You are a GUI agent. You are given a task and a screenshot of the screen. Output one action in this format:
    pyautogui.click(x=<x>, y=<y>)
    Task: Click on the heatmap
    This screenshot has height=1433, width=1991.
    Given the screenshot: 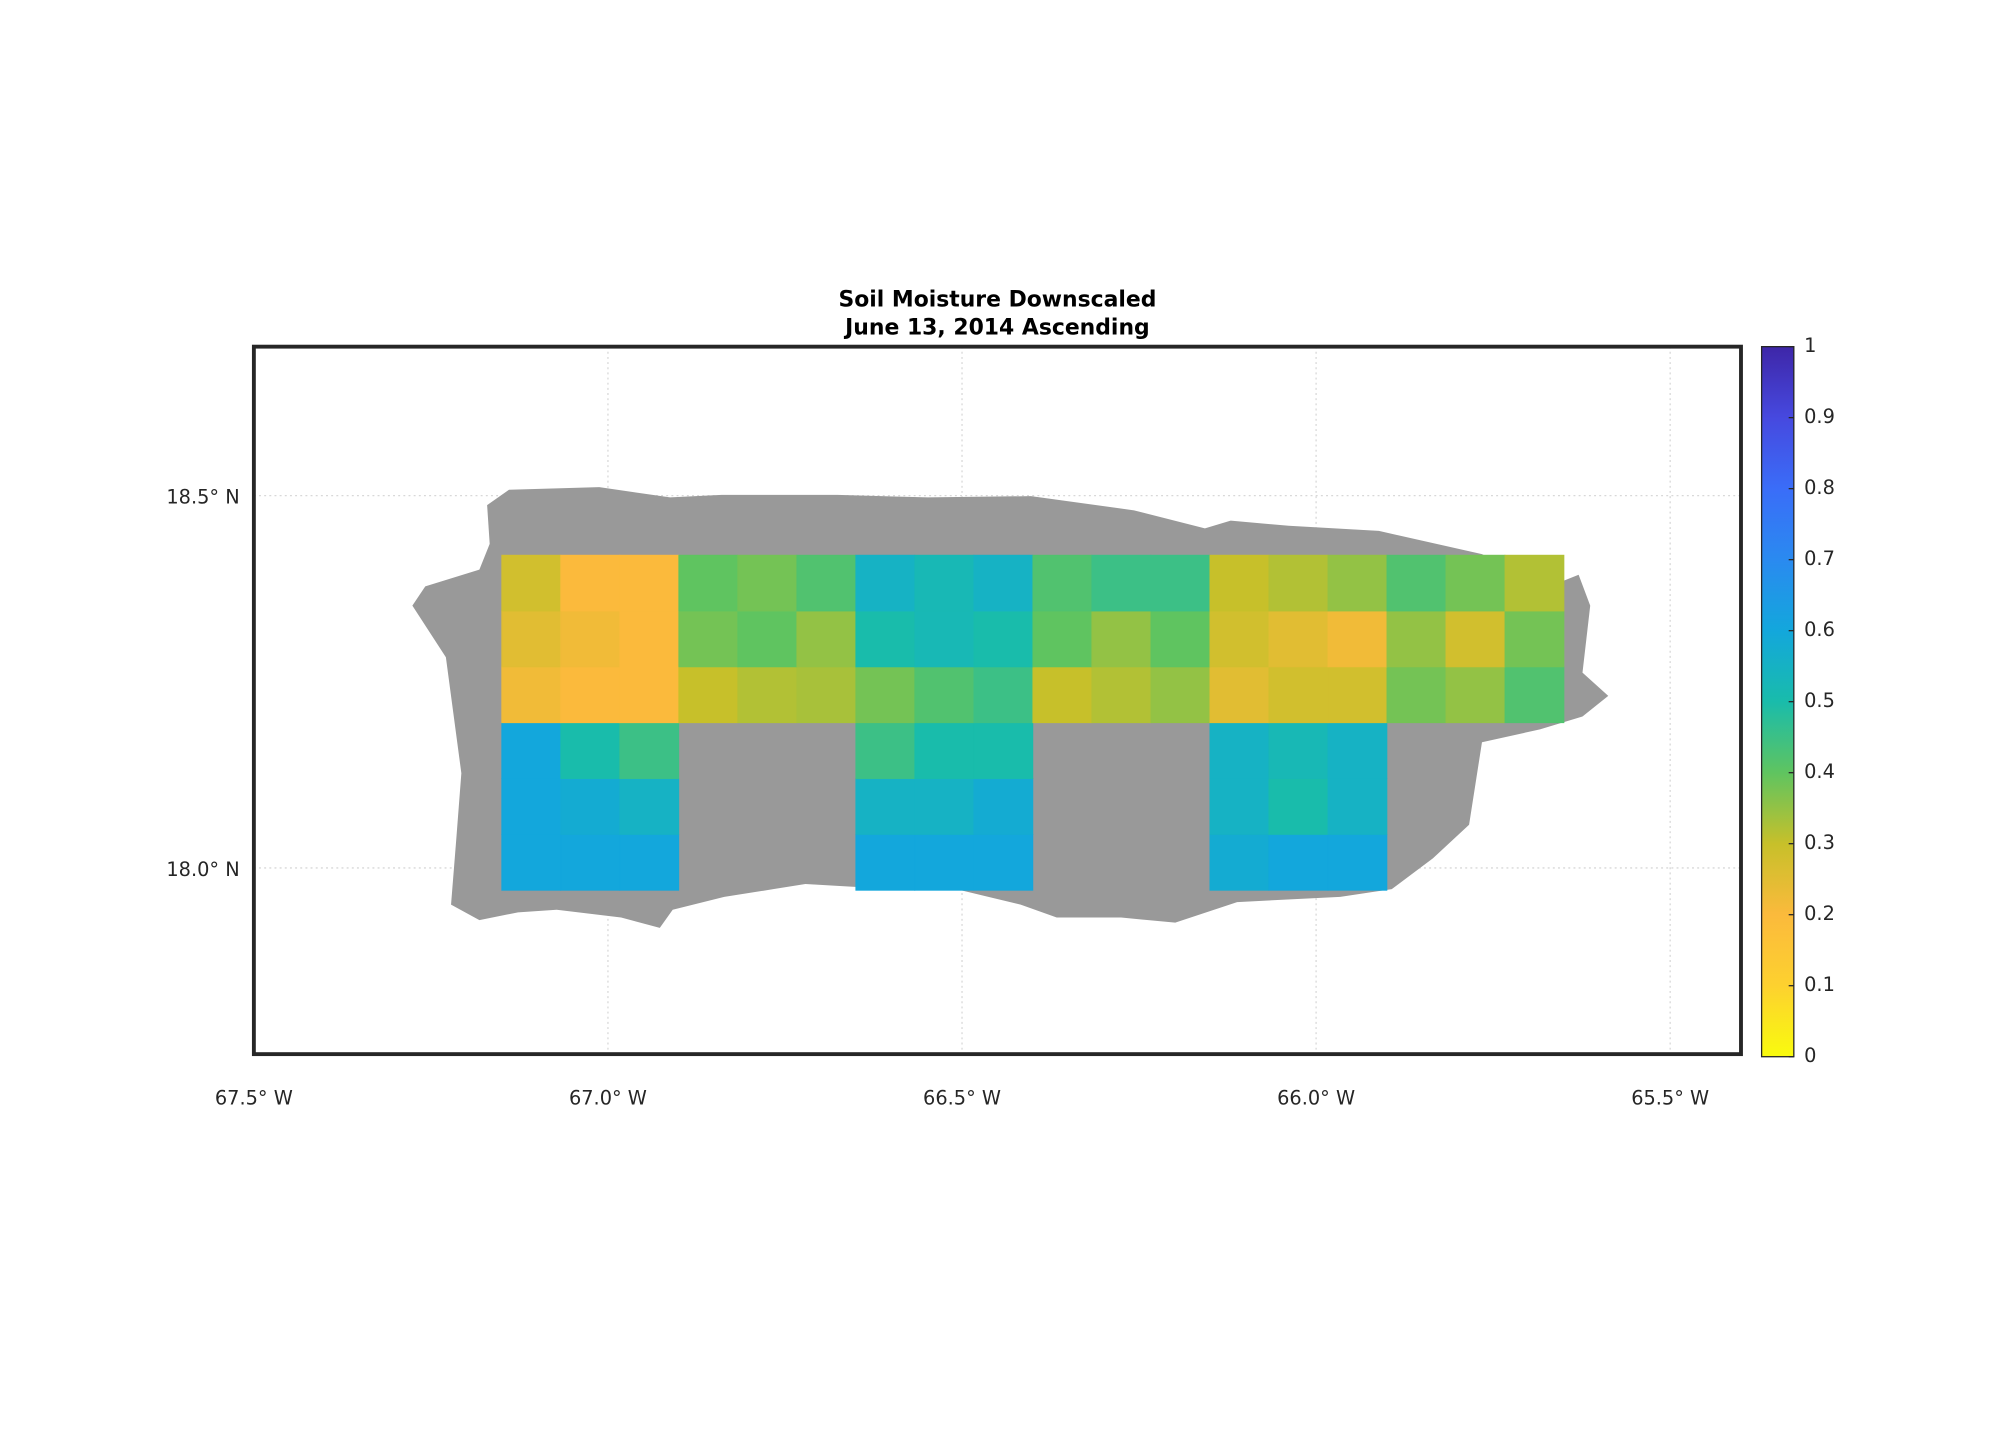 What is the action you would take?
    pyautogui.click(x=1033, y=722)
    